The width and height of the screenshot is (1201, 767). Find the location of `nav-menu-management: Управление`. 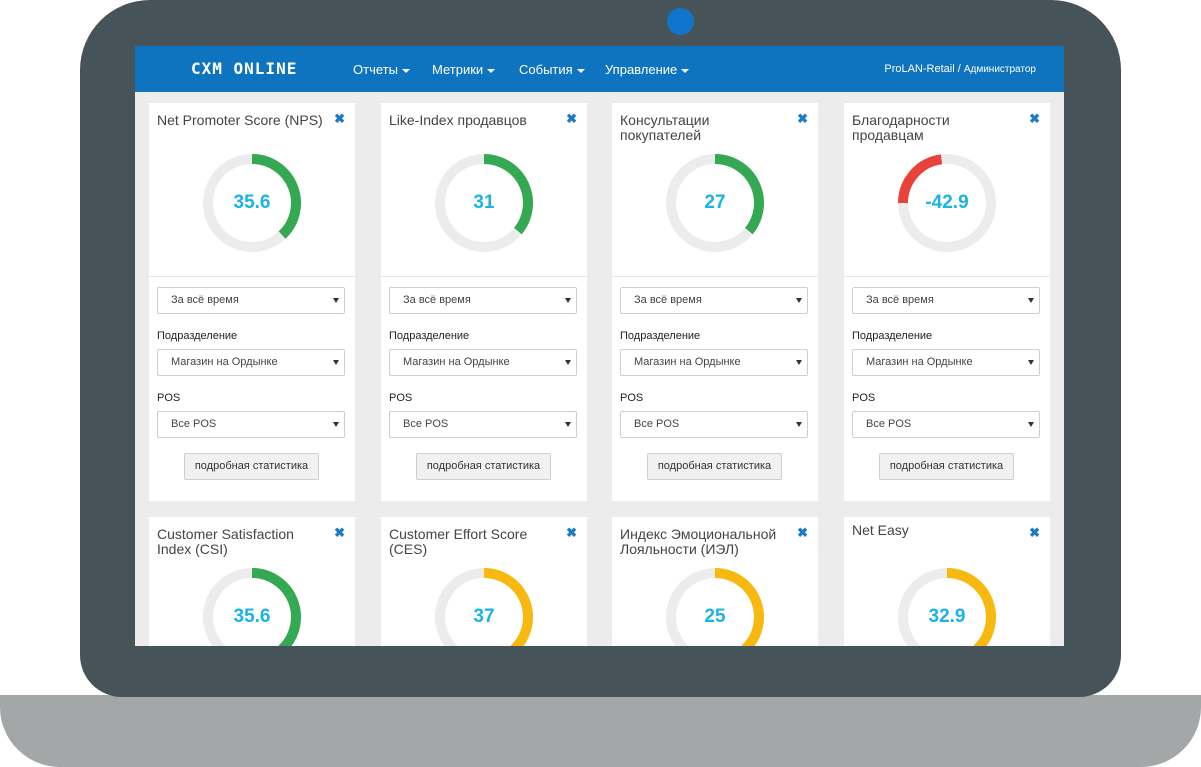

nav-menu-management: Управление is located at coordinates (647, 69).